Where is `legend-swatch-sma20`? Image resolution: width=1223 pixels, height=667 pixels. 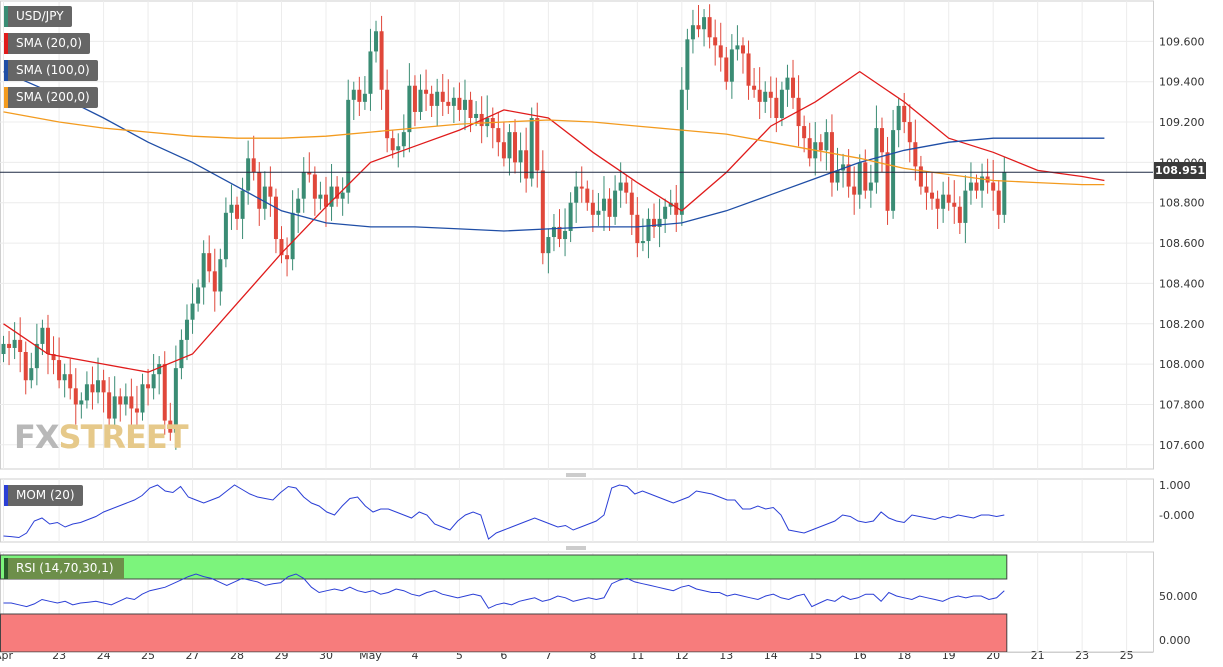 legend-swatch-sma20 is located at coordinates (6, 43).